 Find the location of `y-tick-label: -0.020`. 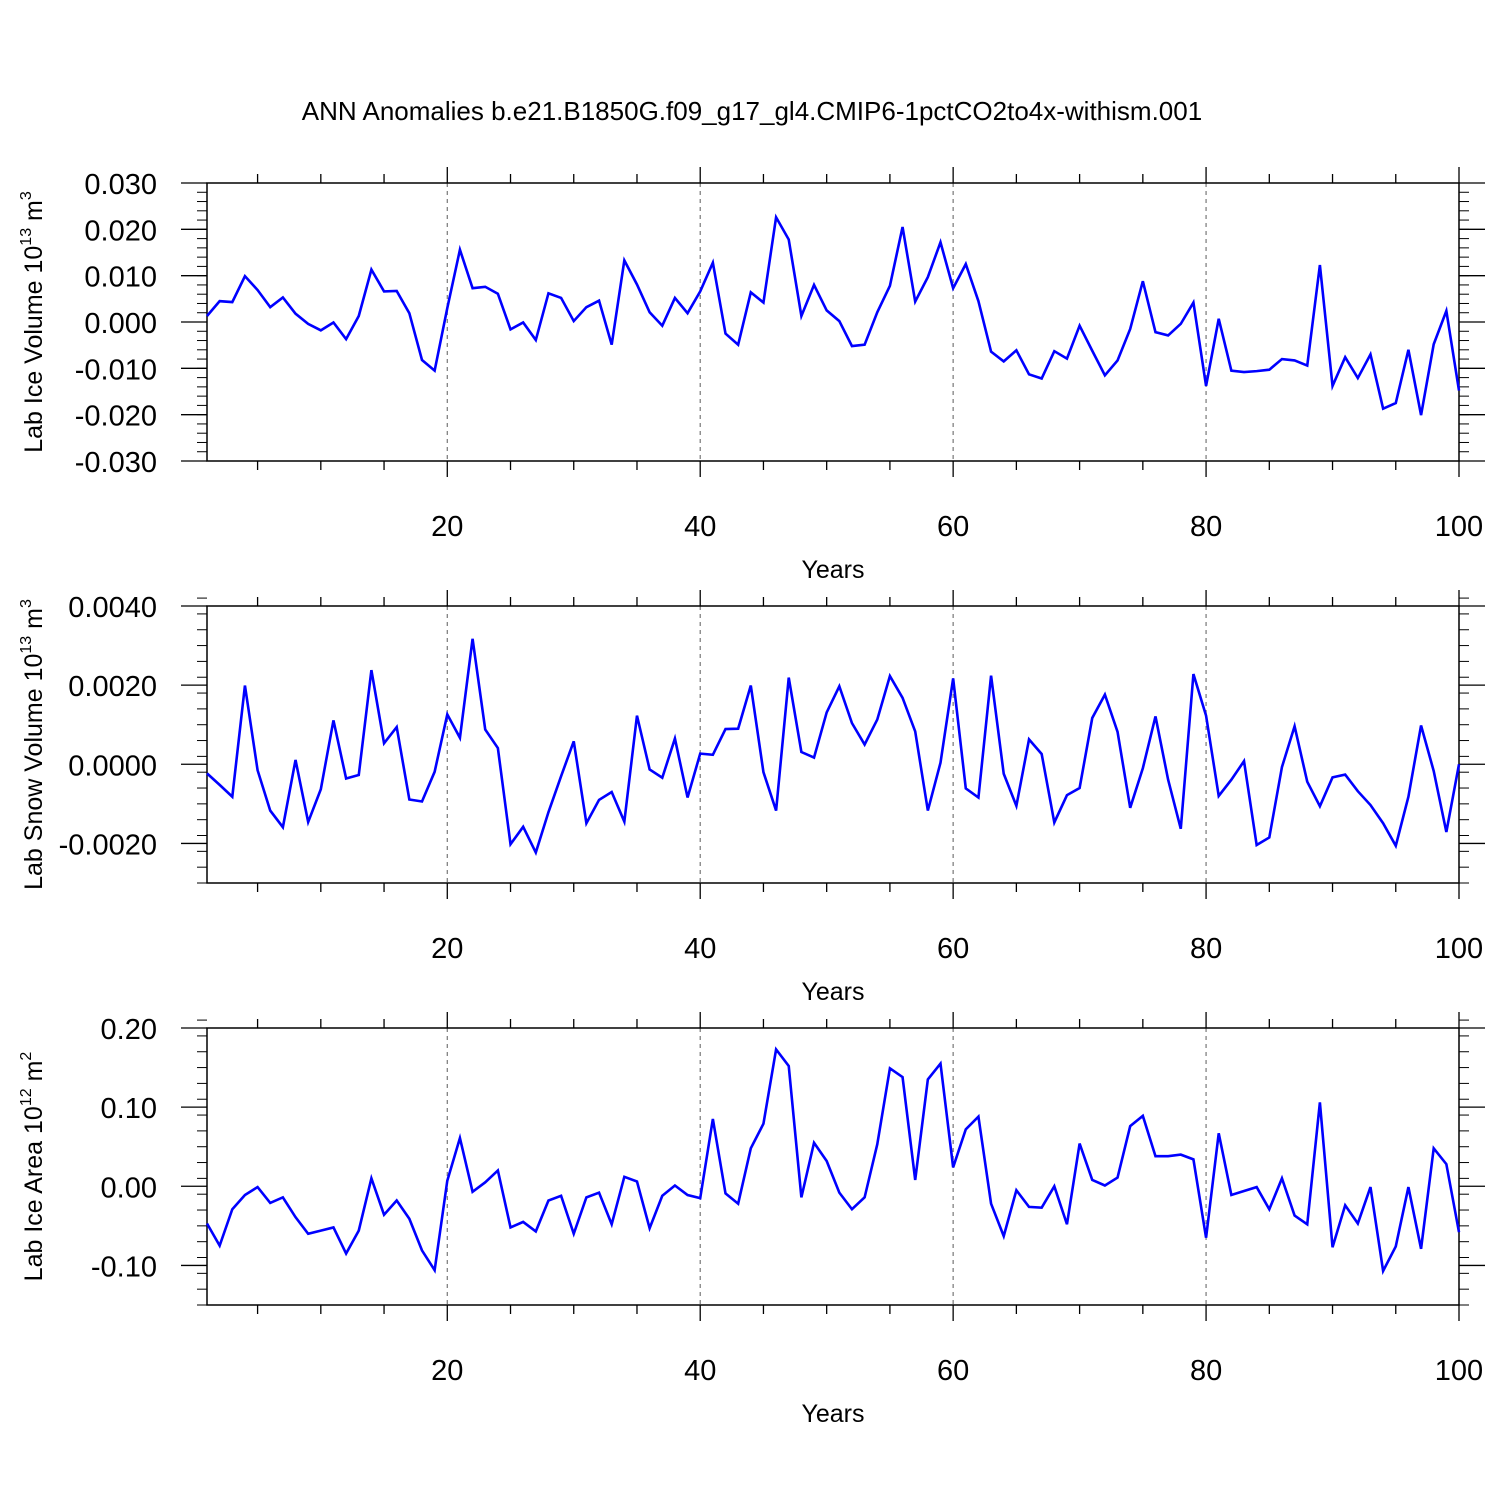

y-tick-label: -0.020 is located at coordinates (116, 417).